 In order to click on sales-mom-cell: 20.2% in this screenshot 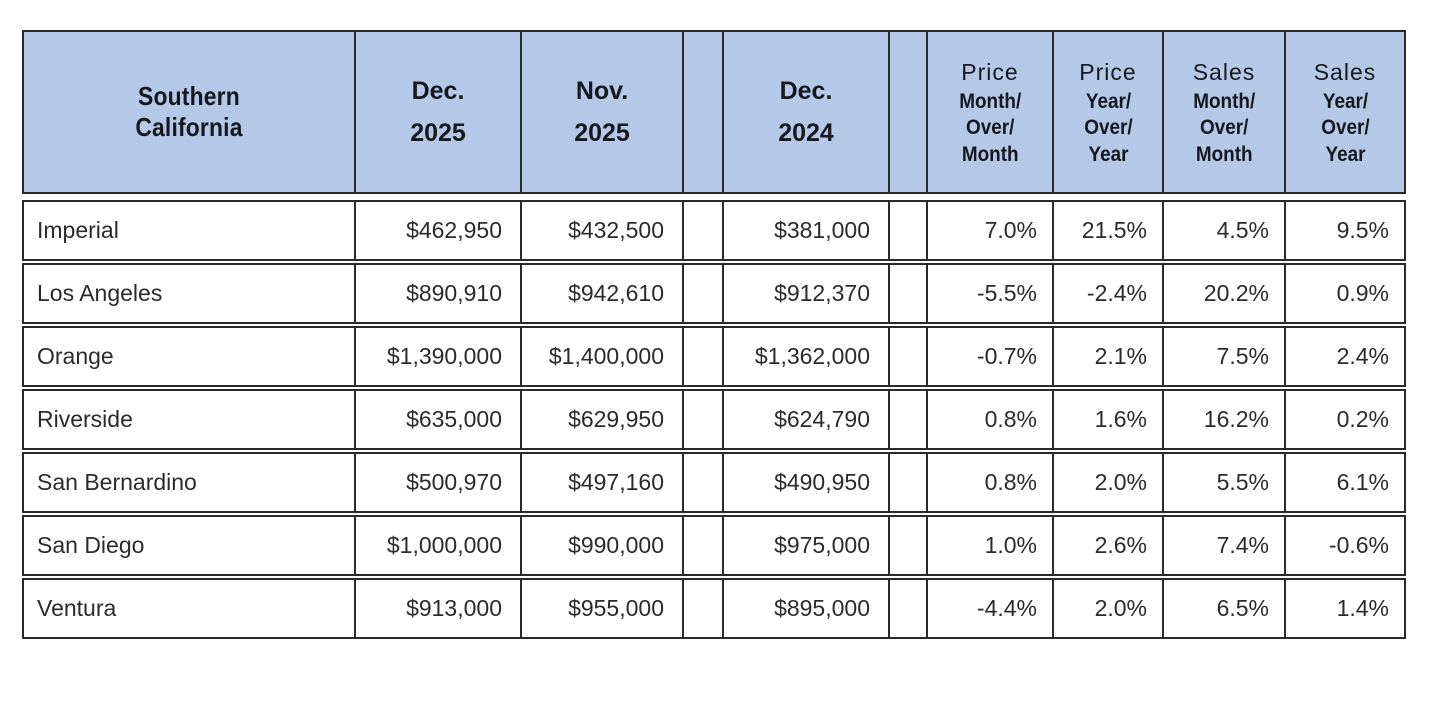, I will do `click(1224, 293)`.